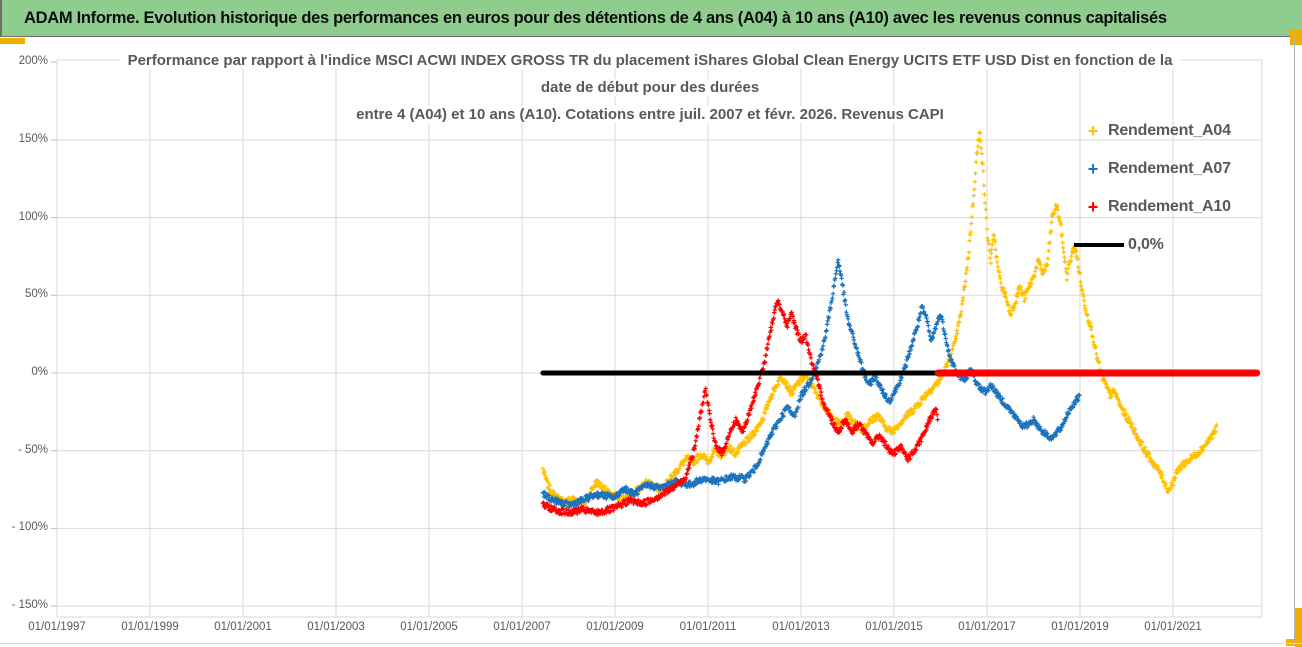 The width and height of the screenshot is (1302, 647). What do you see at coordinates (1298, 627) in the screenshot?
I see `corner-accent-bottom-right-icon` at bounding box center [1298, 627].